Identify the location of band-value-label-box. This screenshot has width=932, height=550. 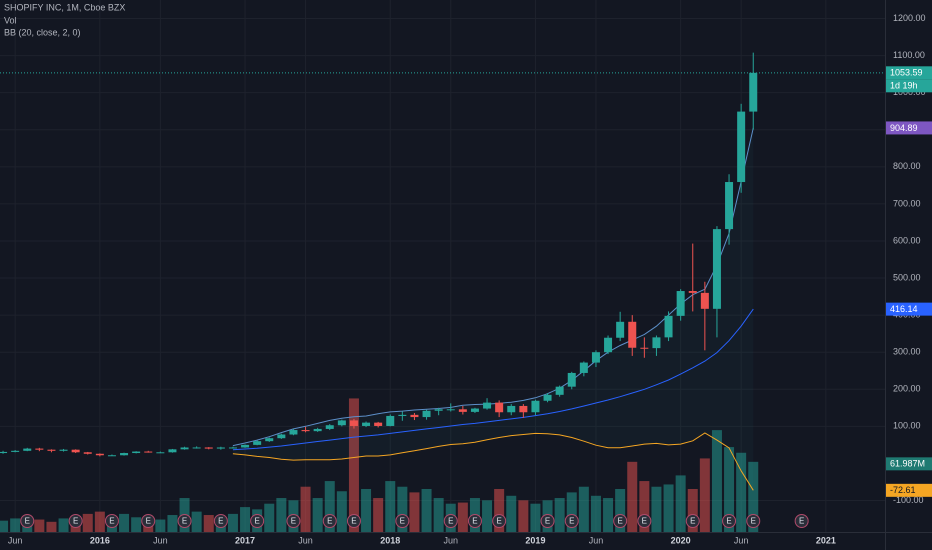
(909, 309).